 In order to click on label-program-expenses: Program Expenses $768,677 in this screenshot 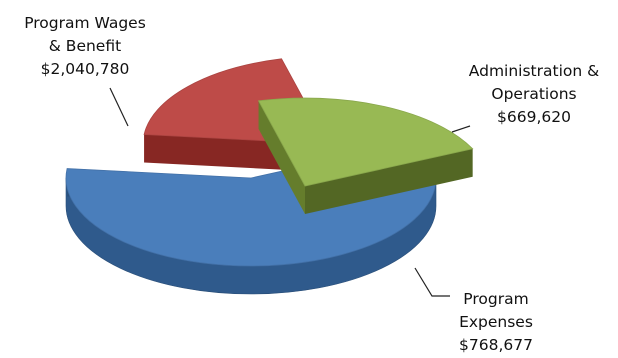, I will do `click(496, 322)`.